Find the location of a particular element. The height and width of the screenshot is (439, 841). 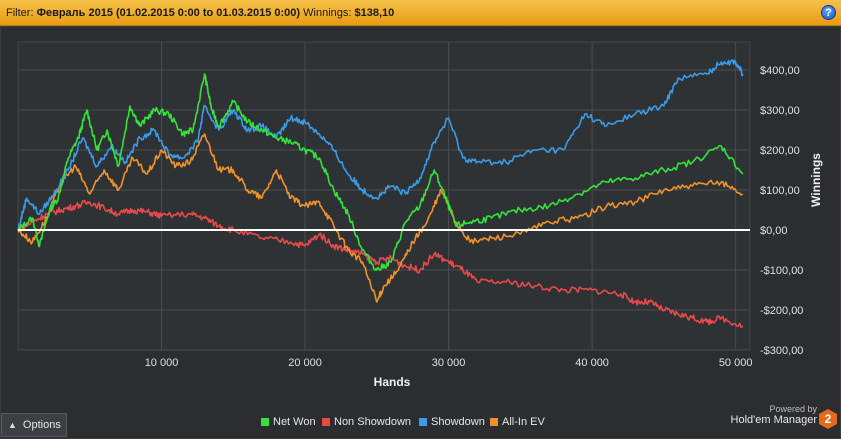

y-axis-title: Winnings is located at coordinates (816, 180).